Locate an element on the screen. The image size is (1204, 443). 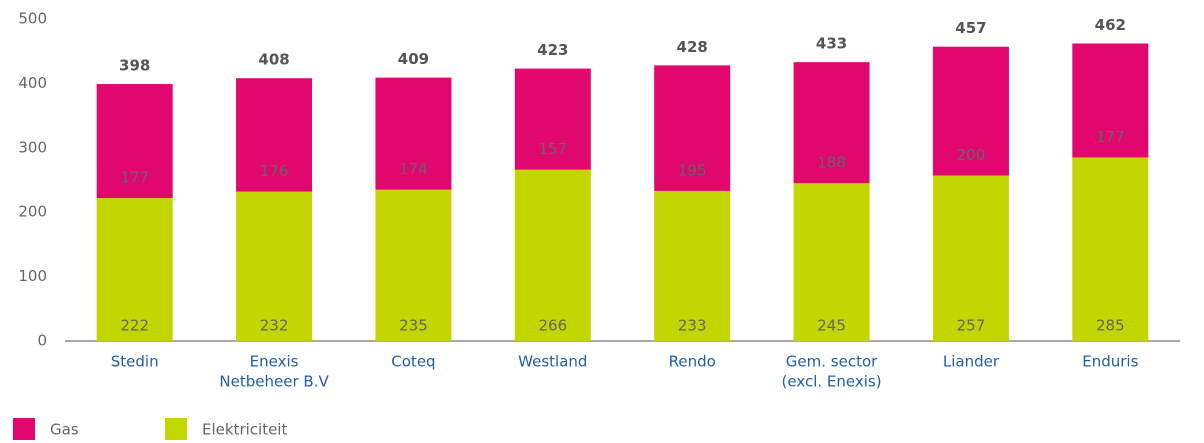
y-tick-label: 300 is located at coordinates (32, 147).